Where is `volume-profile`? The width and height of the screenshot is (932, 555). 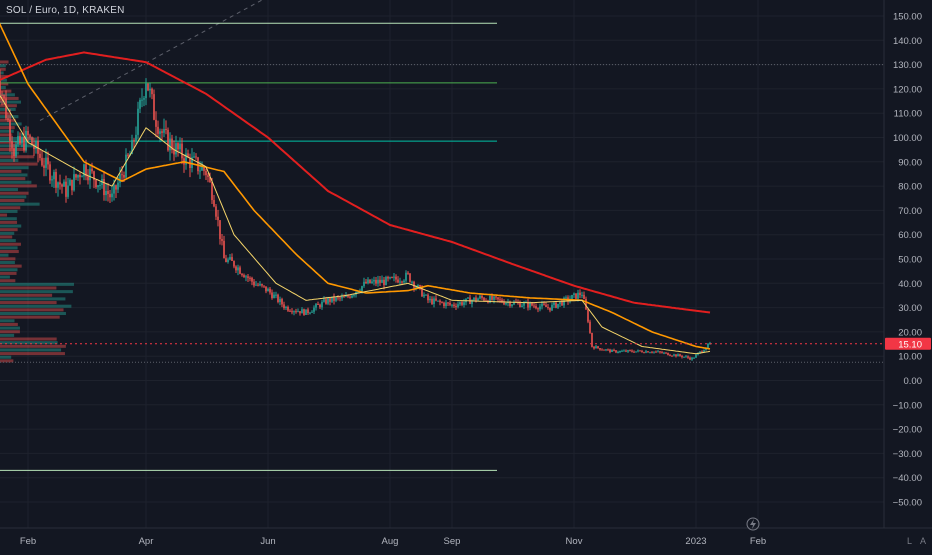 volume-profile is located at coordinates (37, 211).